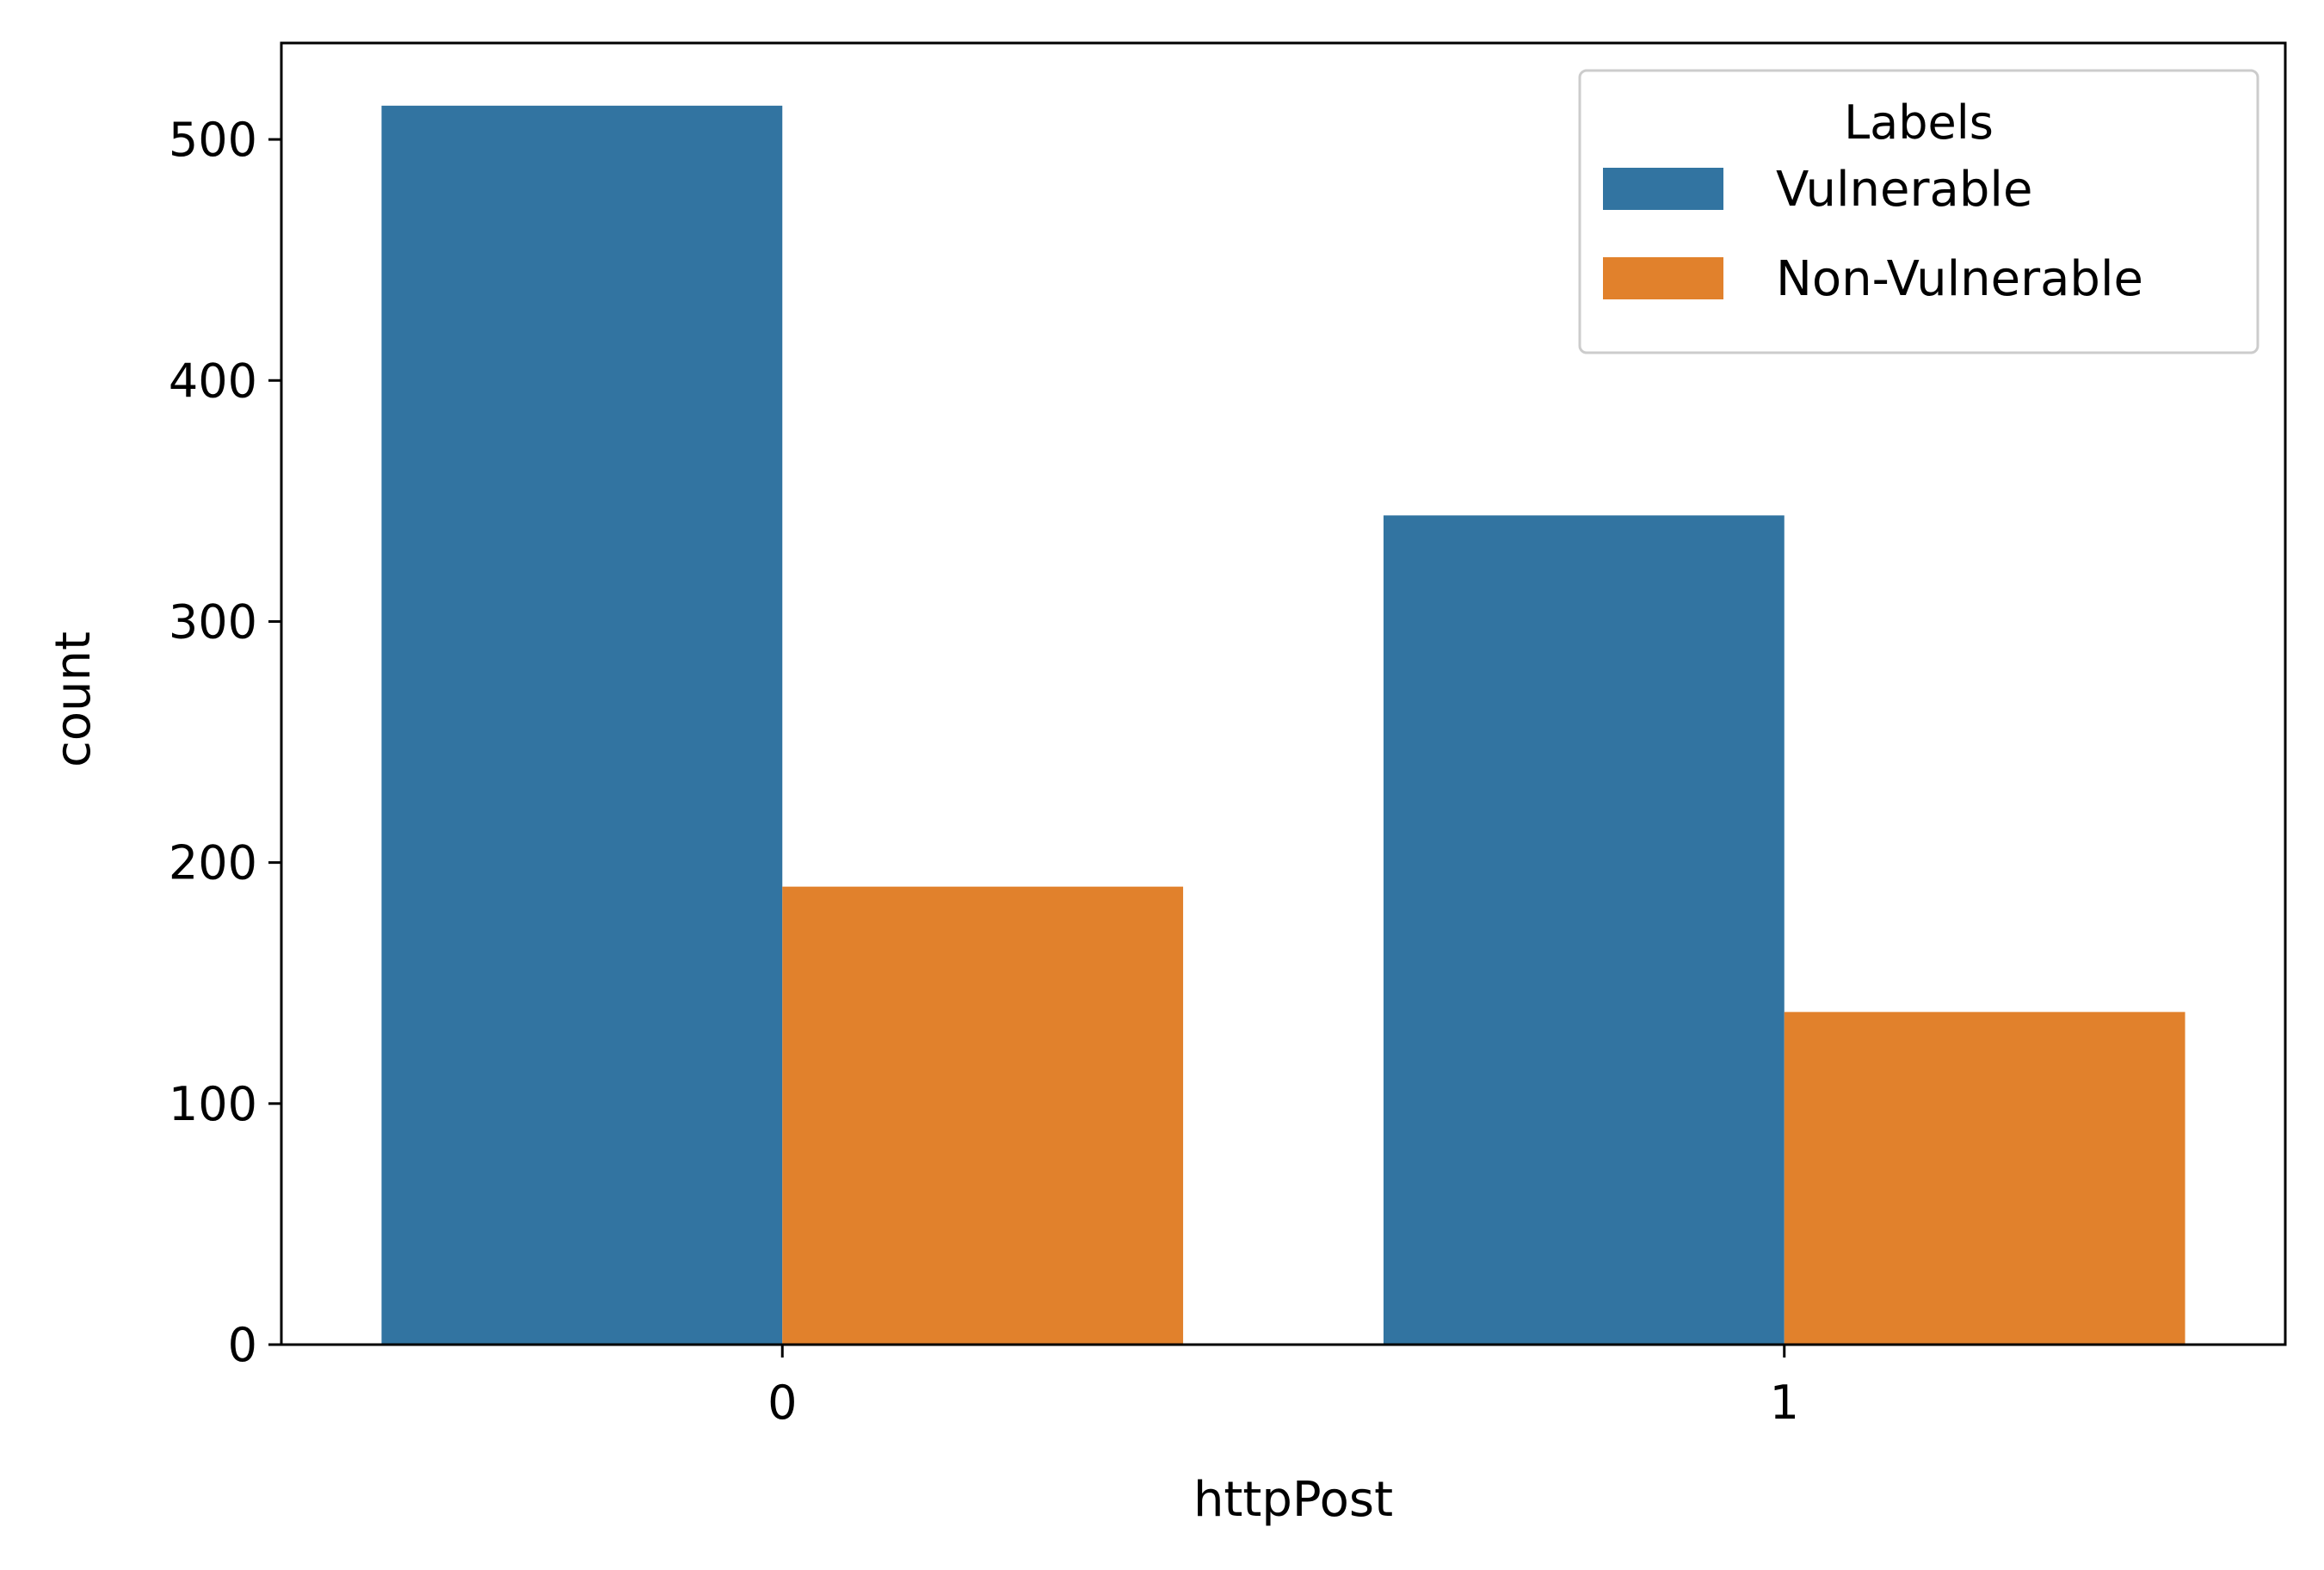 Image resolution: width=2324 pixels, height=1570 pixels. I want to click on y-tick-label-400: 400, so click(213, 381).